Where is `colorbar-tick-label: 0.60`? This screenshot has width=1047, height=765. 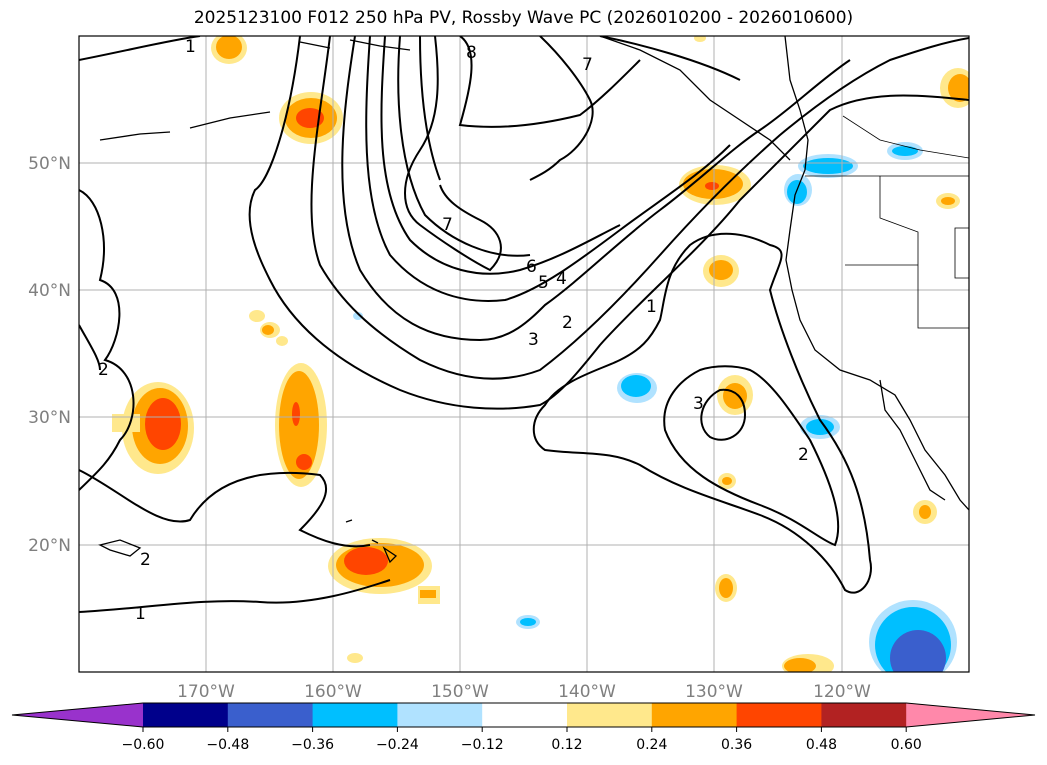
colorbar-tick-label: 0.60 is located at coordinates (906, 745).